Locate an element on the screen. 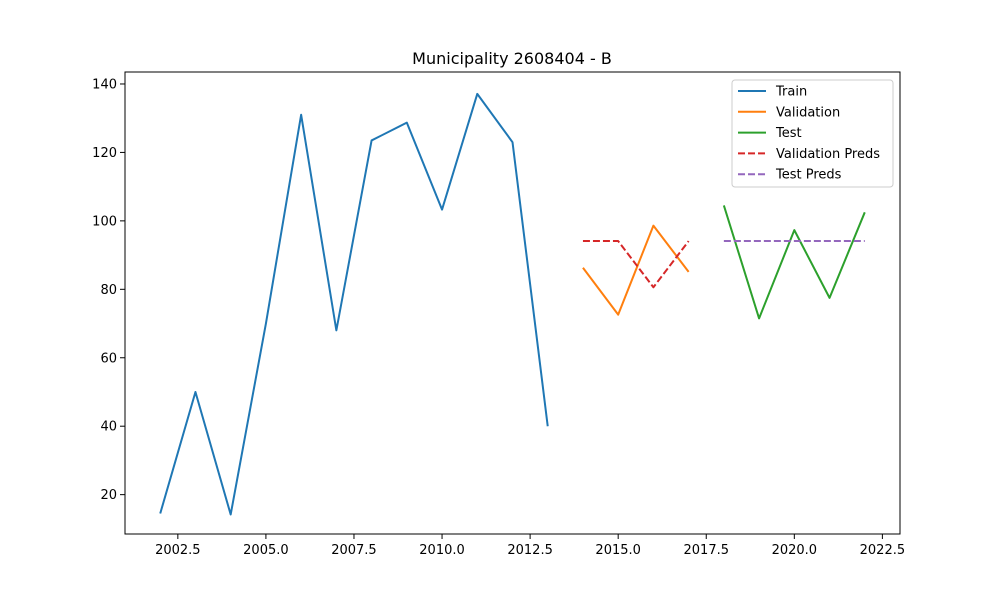 This screenshot has width=1000, height=600. y-tick-label: 40 is located at coordinates (108, 427).